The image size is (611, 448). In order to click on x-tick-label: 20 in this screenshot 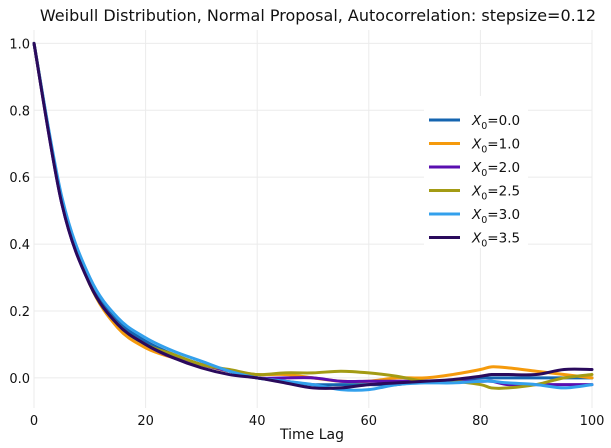, I will do `click(145, 421)`.